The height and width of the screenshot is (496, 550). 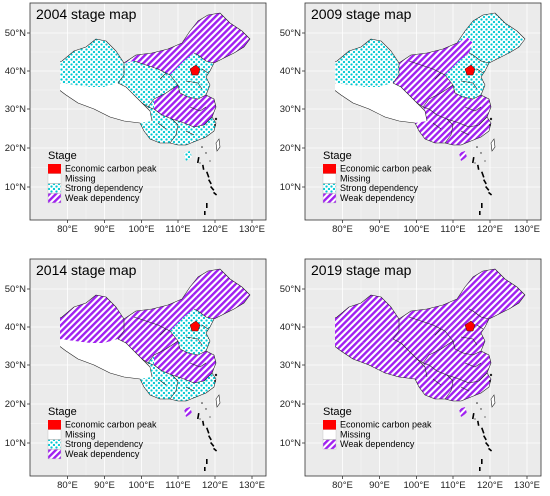 What do you see at coordinates (15, 71) in the screenshot?
I see `y-tick-label: 40°N` at bounding box center [15, 71].